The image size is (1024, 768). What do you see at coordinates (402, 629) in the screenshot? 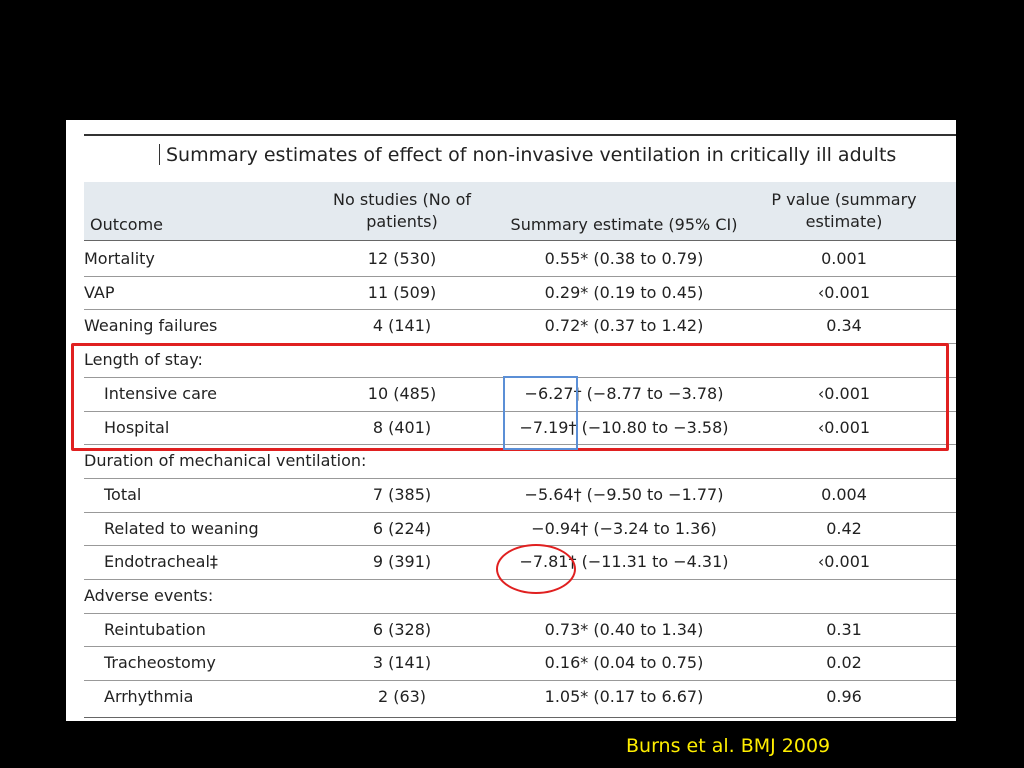
I see `cell-studies: 6 (328)` at bounding box center [402, 629].